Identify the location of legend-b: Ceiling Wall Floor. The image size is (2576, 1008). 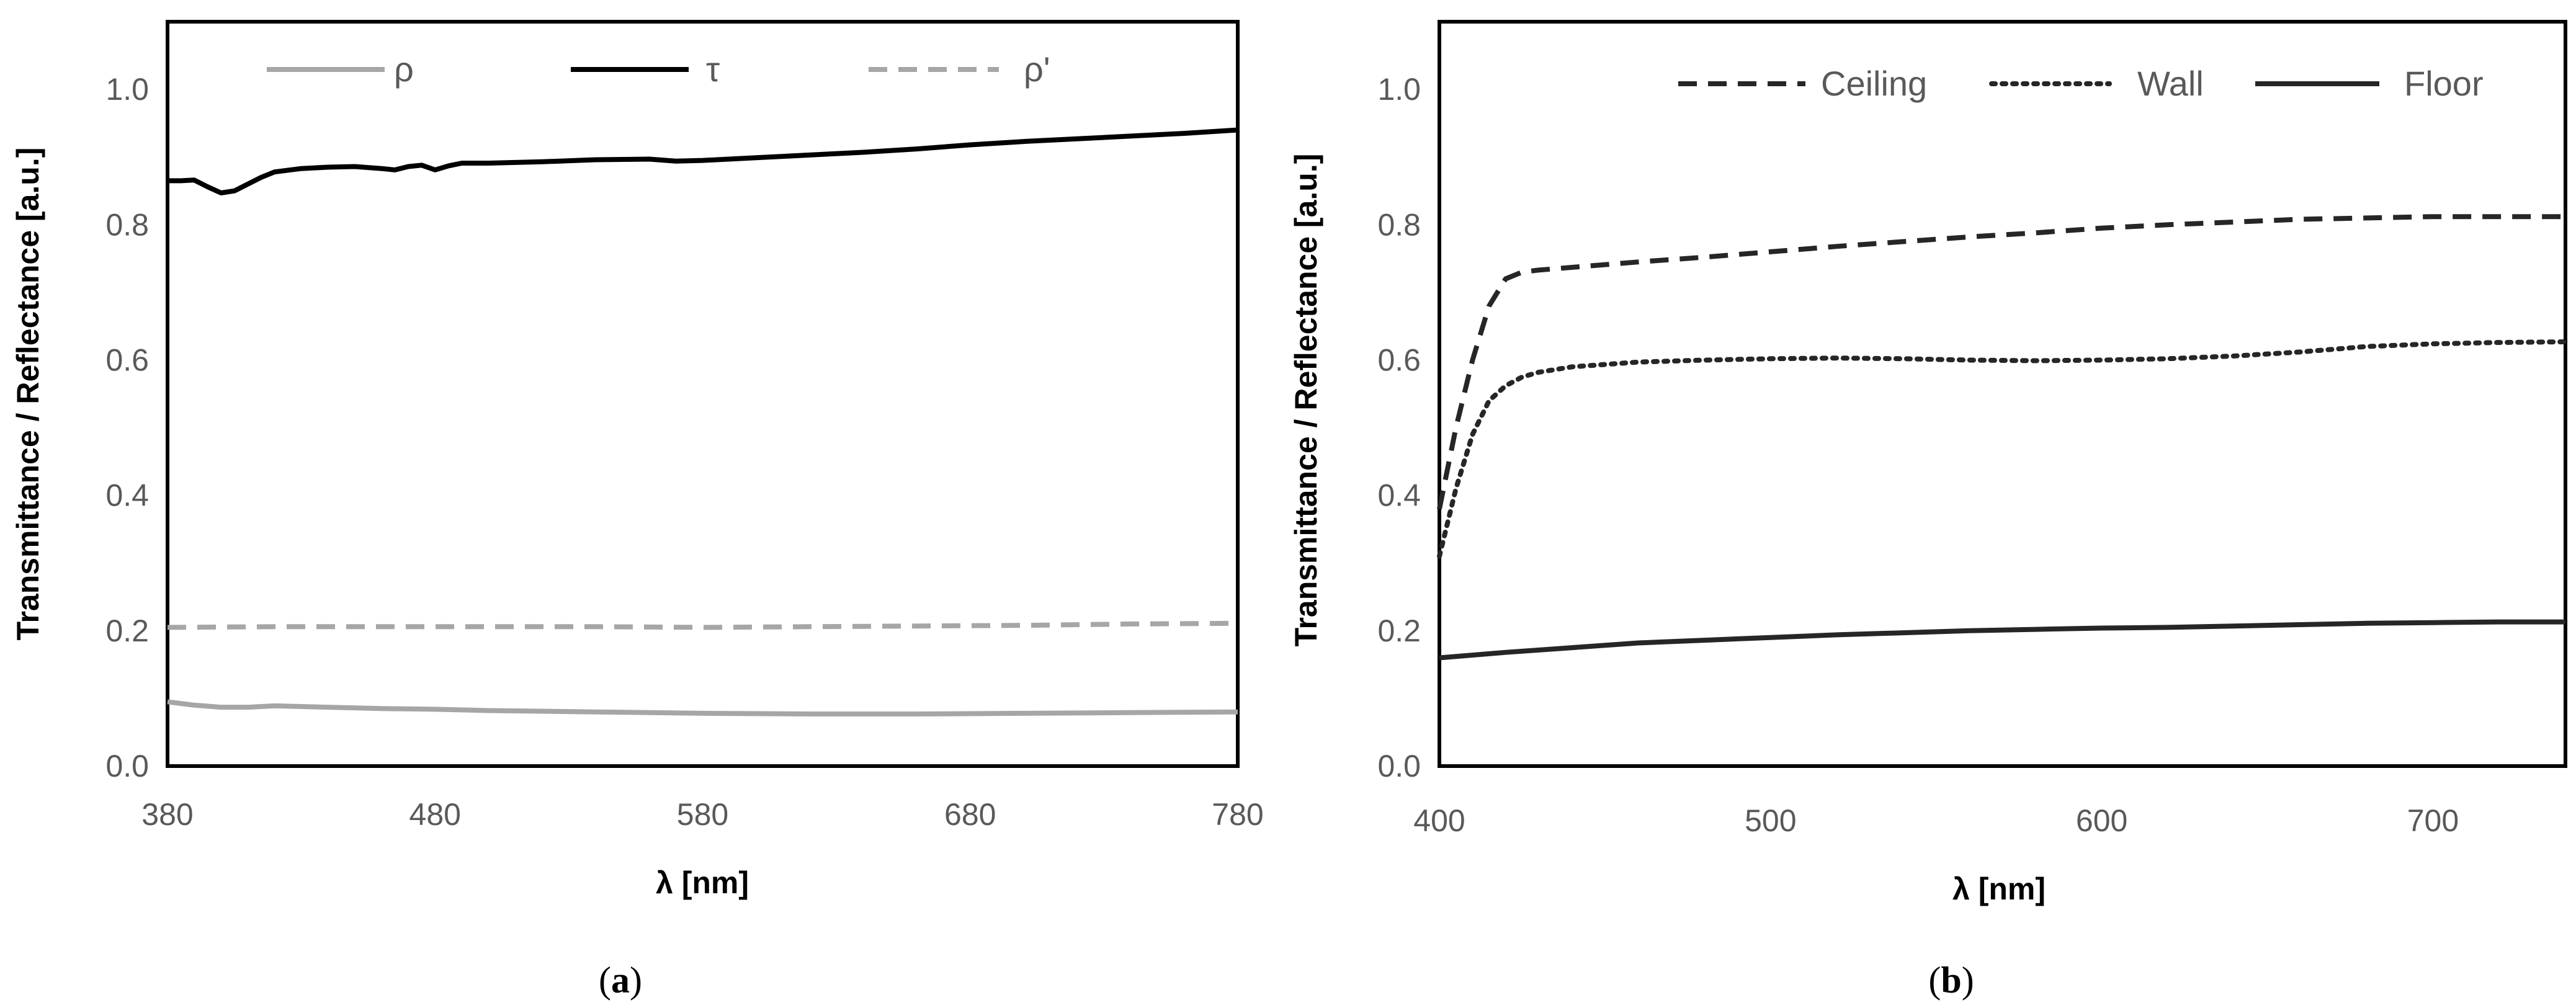
(2081, 84).